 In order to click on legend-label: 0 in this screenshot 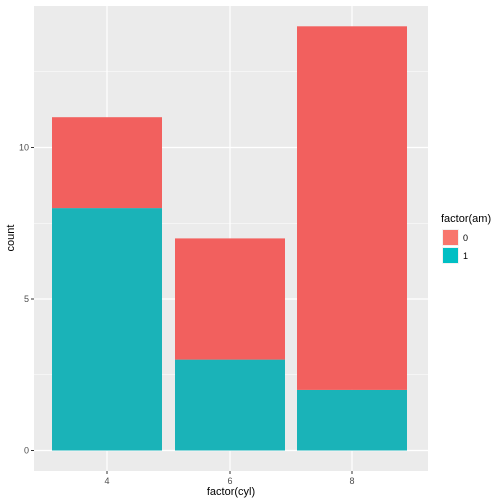, I will do `click(465, 238)`.